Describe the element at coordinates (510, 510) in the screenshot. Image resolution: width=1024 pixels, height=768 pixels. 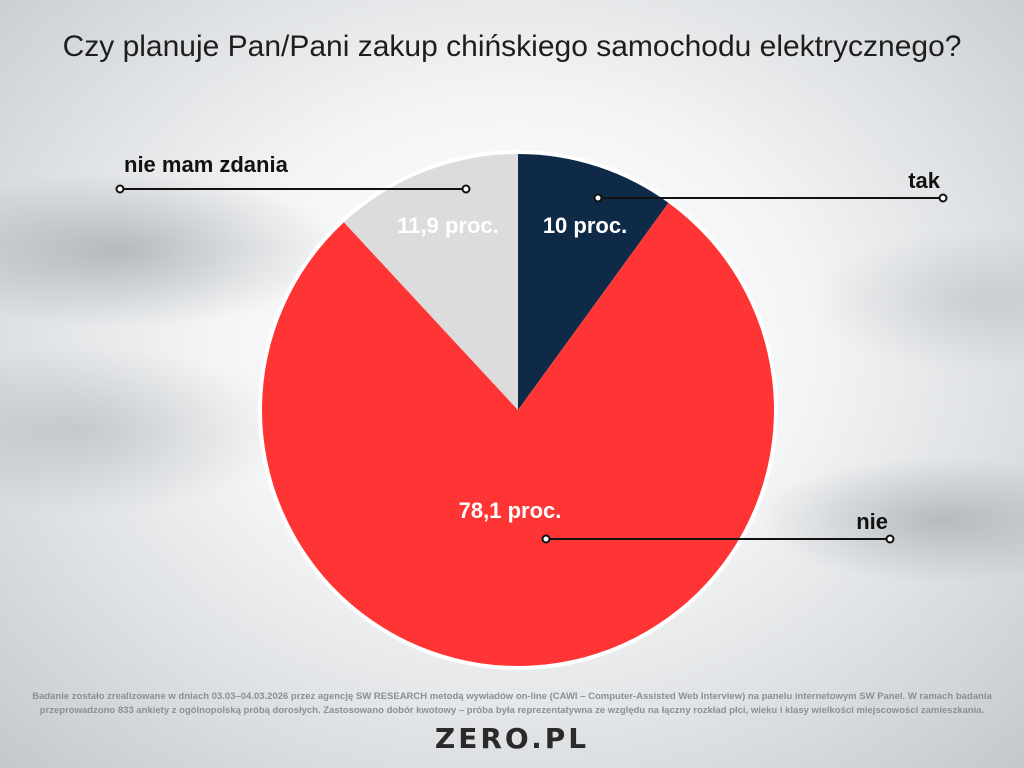
I see `value-label-nie: 78,1 proc.` at that location.